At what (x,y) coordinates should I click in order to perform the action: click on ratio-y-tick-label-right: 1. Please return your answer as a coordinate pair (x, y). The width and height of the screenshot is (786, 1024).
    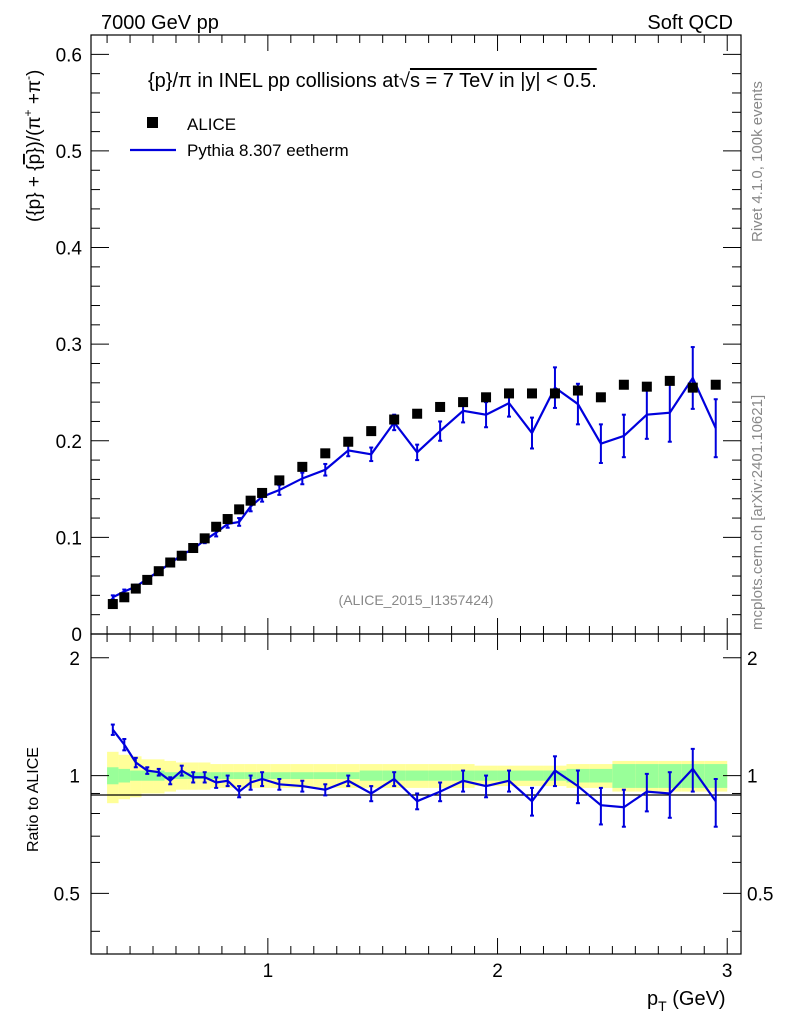
    Looking at the image, I should click on (752, 777).